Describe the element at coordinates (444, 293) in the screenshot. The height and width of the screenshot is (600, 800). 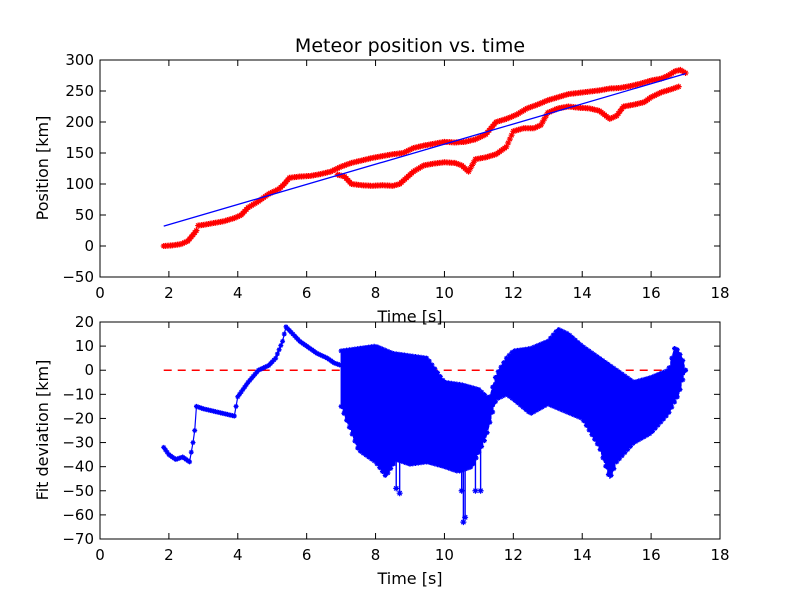
I see `x-tick-label: 10` at that location.